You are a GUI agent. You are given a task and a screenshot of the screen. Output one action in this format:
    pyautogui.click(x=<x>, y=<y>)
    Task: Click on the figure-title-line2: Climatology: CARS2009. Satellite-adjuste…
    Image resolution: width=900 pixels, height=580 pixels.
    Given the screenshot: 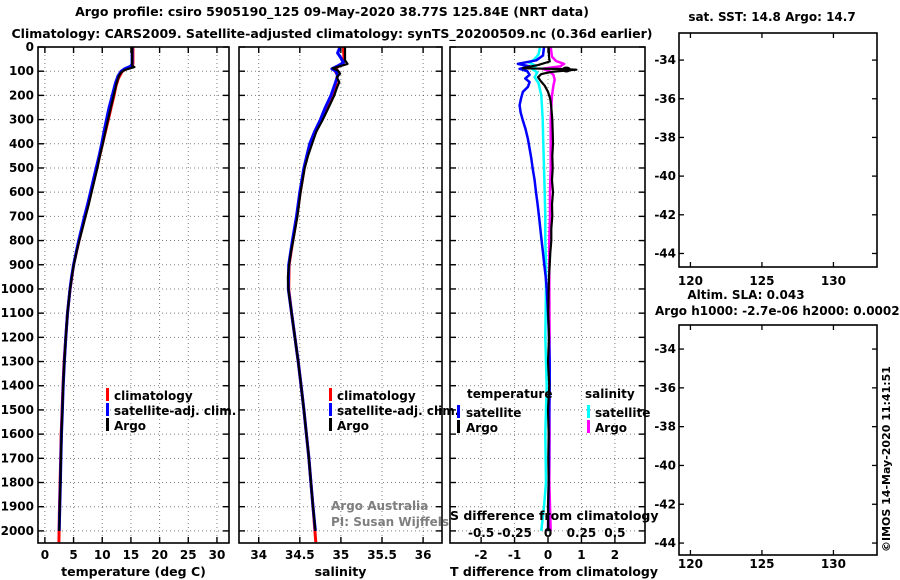 What is the action you would take?
    pyautogui.click(x=332, y=33)
    